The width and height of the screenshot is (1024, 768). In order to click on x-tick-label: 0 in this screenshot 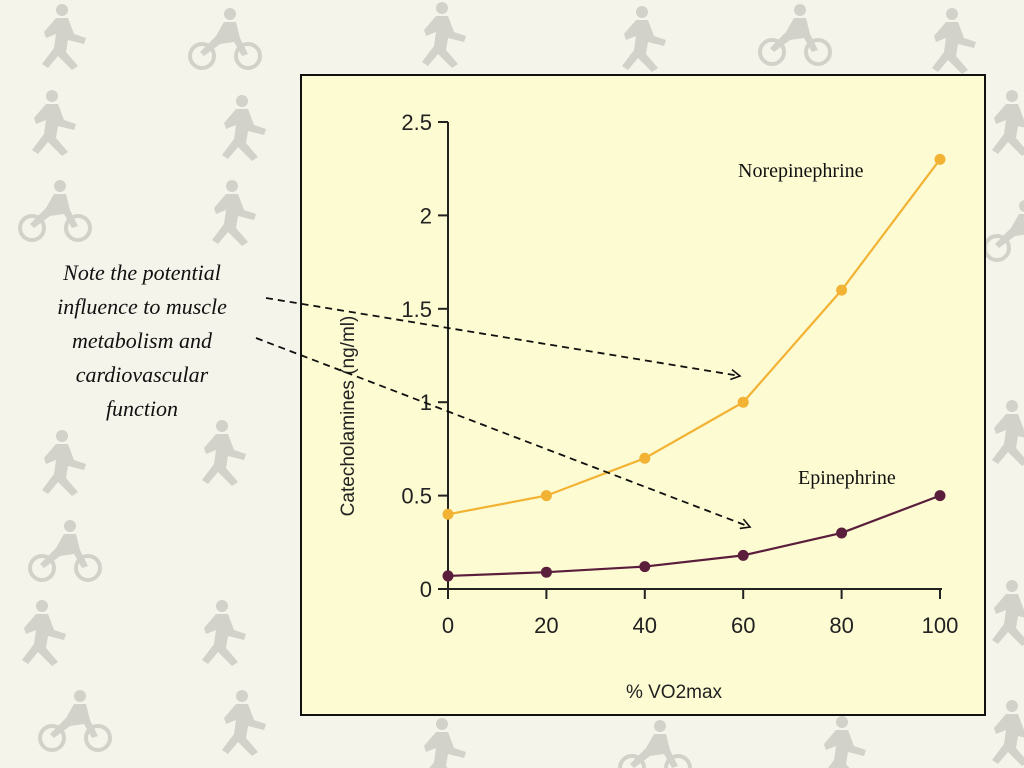, I will do `click(448, 625)`.